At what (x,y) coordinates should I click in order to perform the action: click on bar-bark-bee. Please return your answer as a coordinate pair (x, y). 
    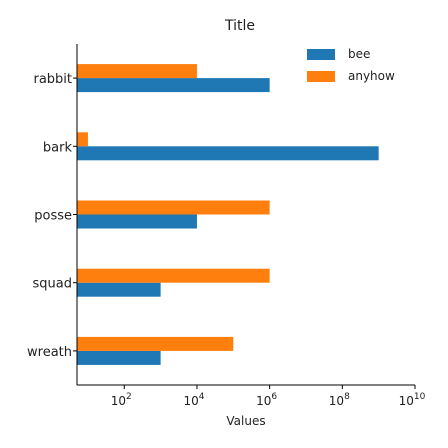
    Looking at the image, I should click on (228, 153).